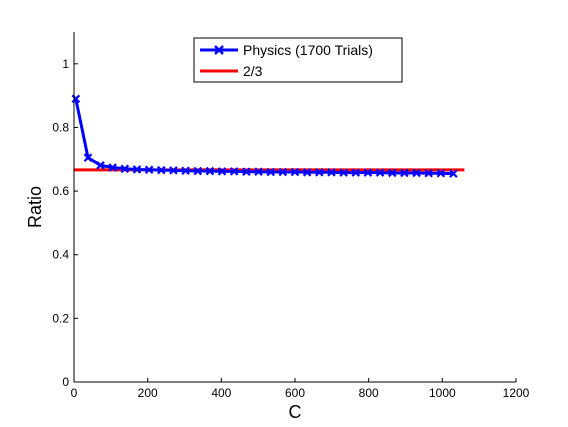  What do you see at coordinates (308, 50) in the screenshot?
I see `legend-label-physics: Physics (1700 Trials)` at bounding box center [308, 50].